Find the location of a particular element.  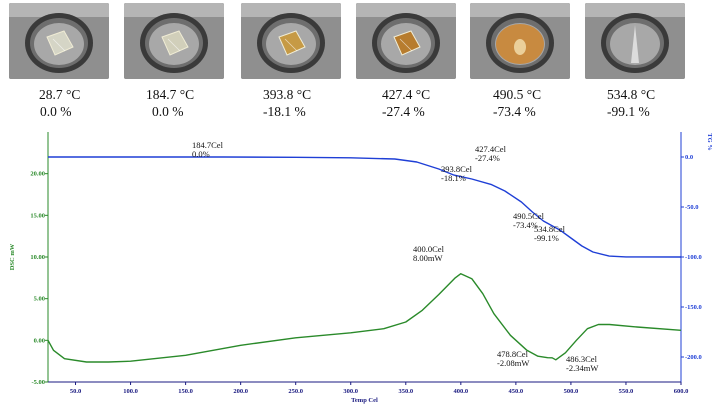

x-tick-label: 500.0 is located at coordinates (571, 391).